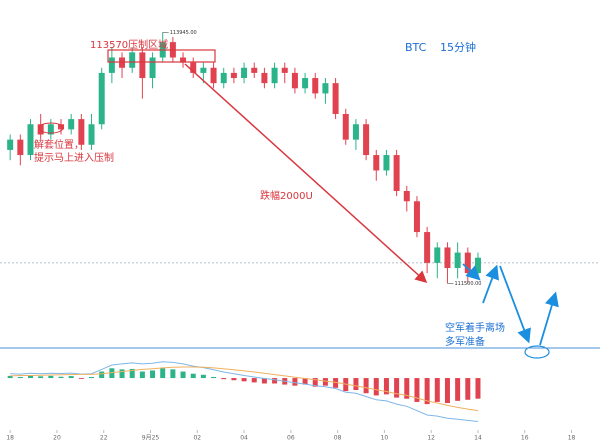  What do you see at coordinates (183, 33) in the screenshot?
I see `price-label: 113945.00` at bounding box center [183, 33].